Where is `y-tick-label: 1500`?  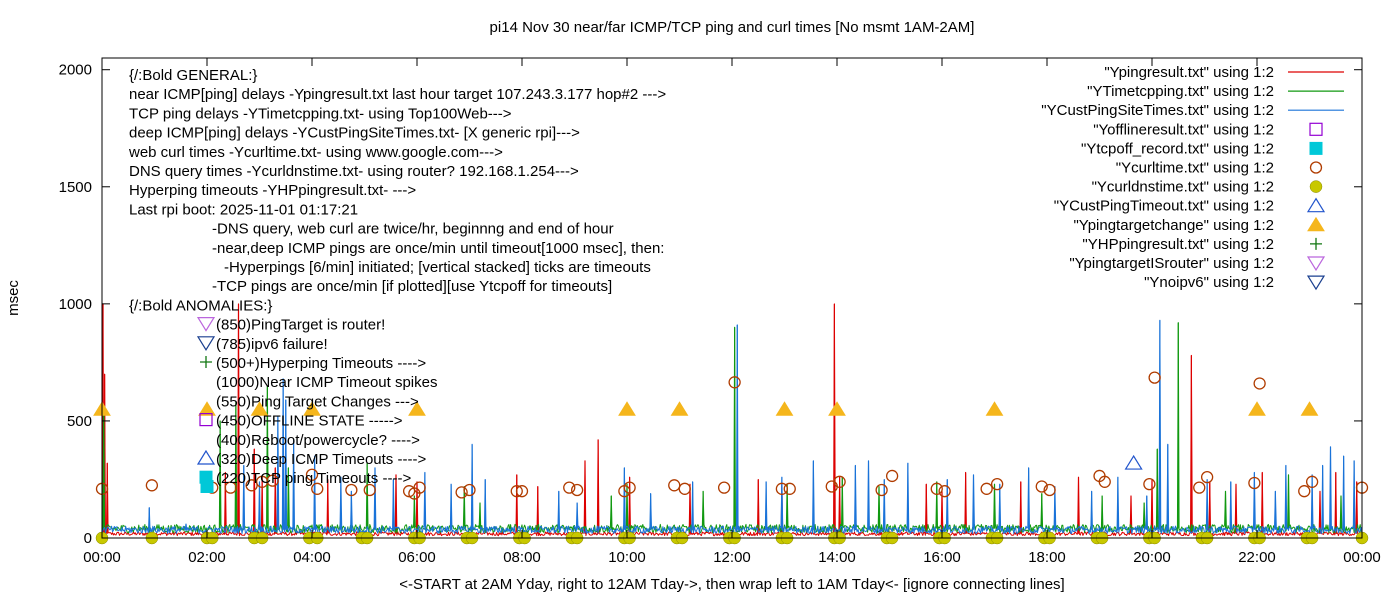 y-tick-label: 1500 is located at coordinates (75, 187).